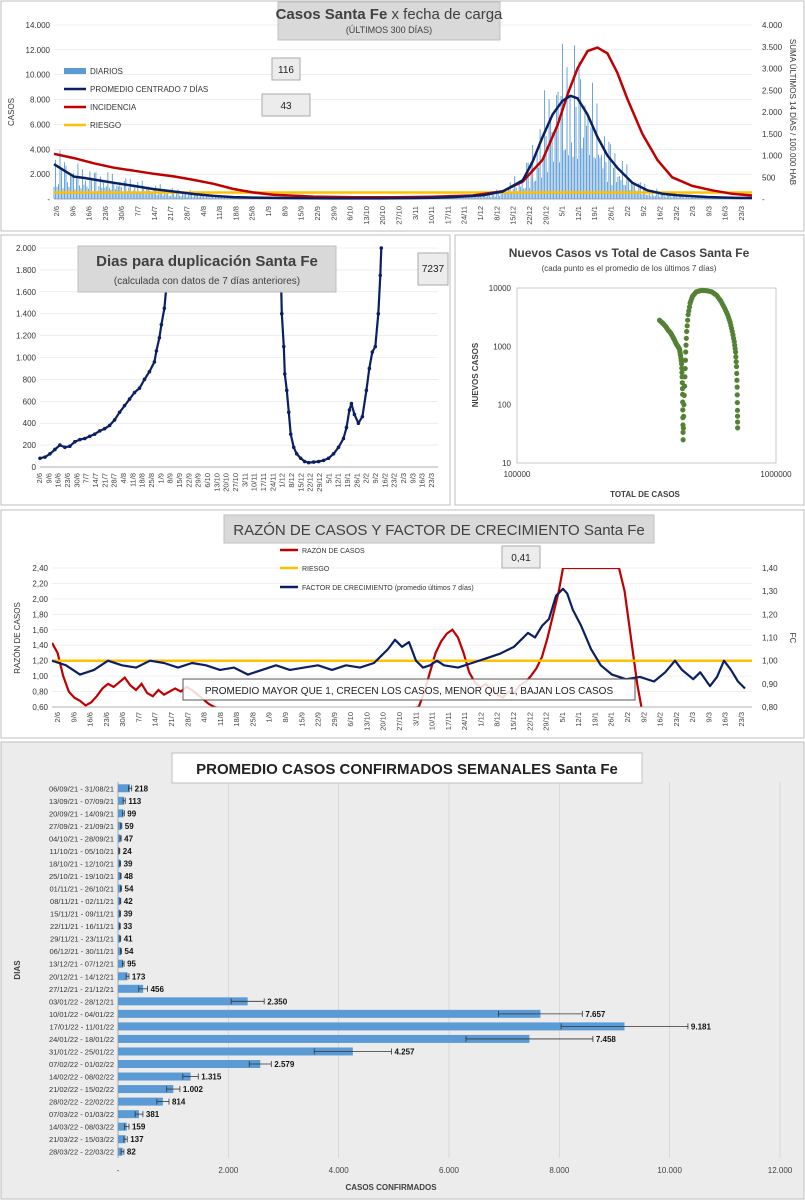 This screenshot has width=805, height=1200. I want to click on weekly-category-label: 10/01/22 - 04/01/22, so click(81, 1014).